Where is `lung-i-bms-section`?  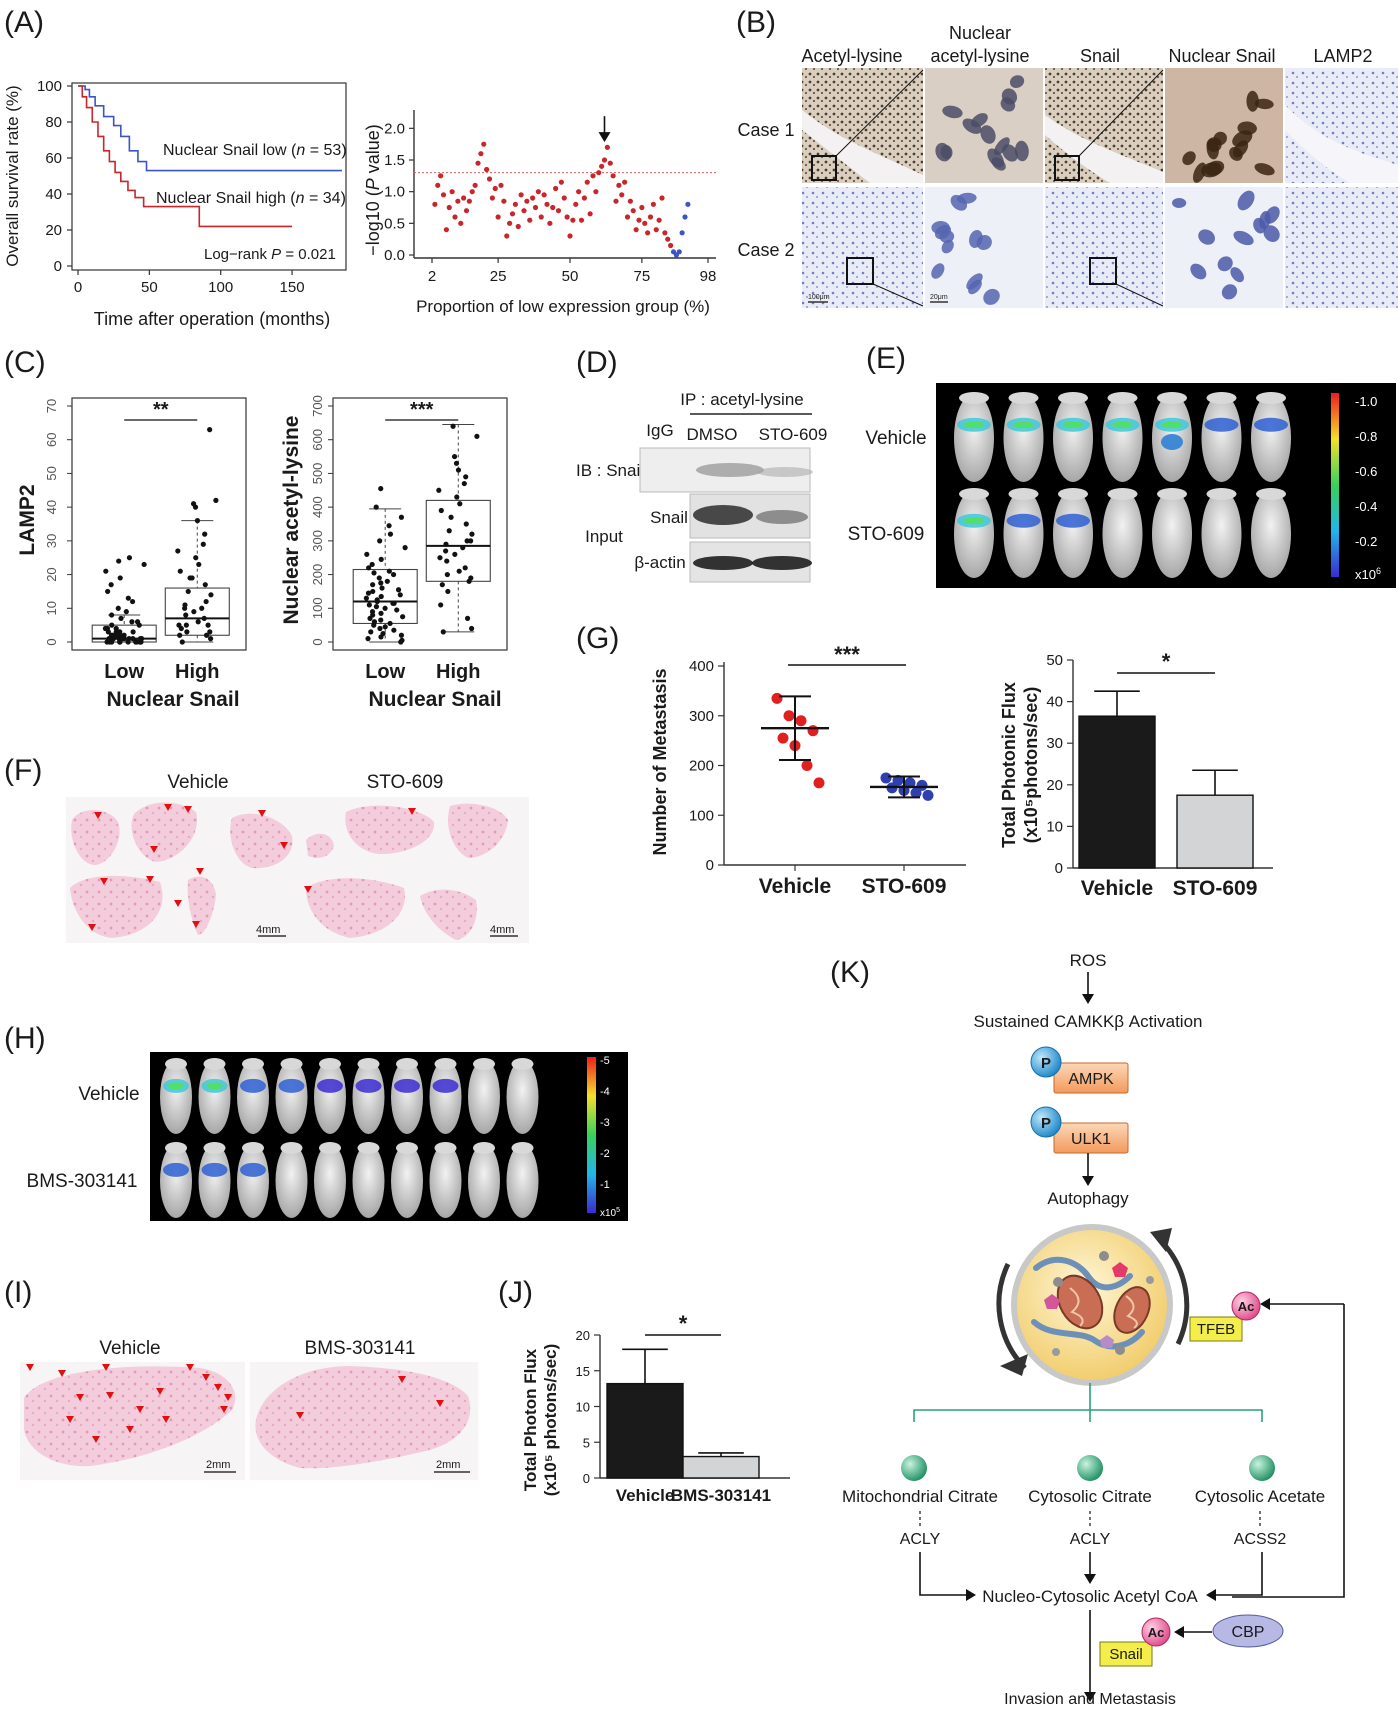
lung-i-bms-section is located at coordinates (363, 1417).